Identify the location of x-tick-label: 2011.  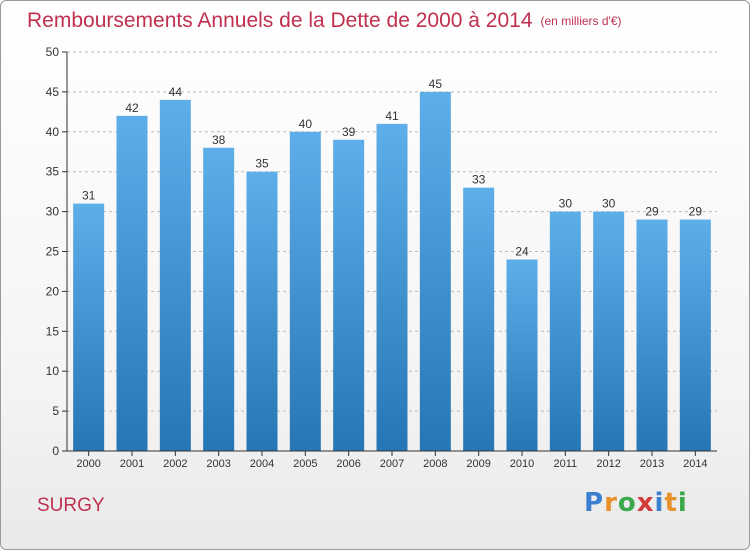
(566, 464).